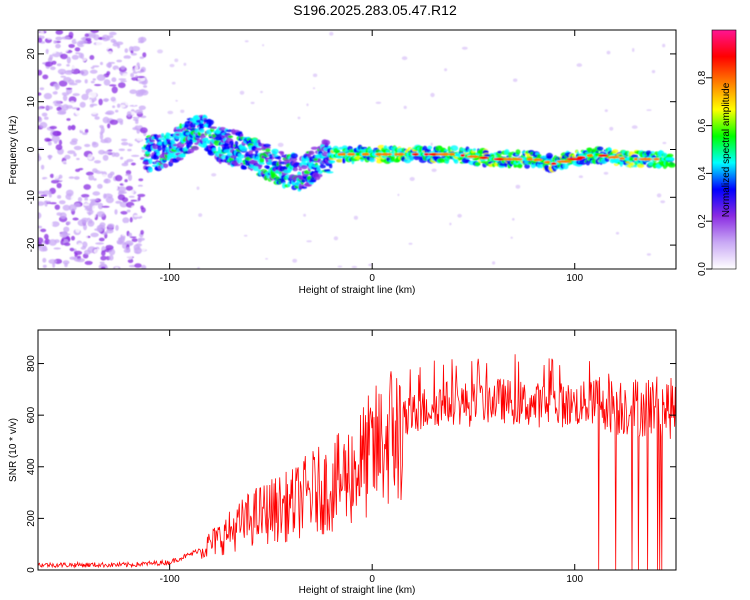  Describe the element at coordinates (672, 159) in the screenshot. I see `ridge-core` at that location.